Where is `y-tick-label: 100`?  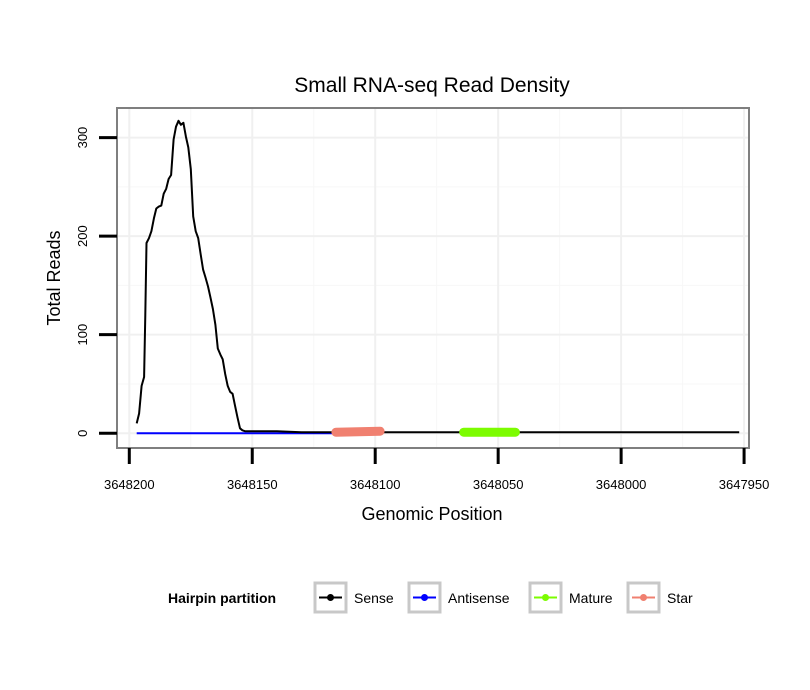
y-tick-label: 100 is located at coordinates (82, 335).